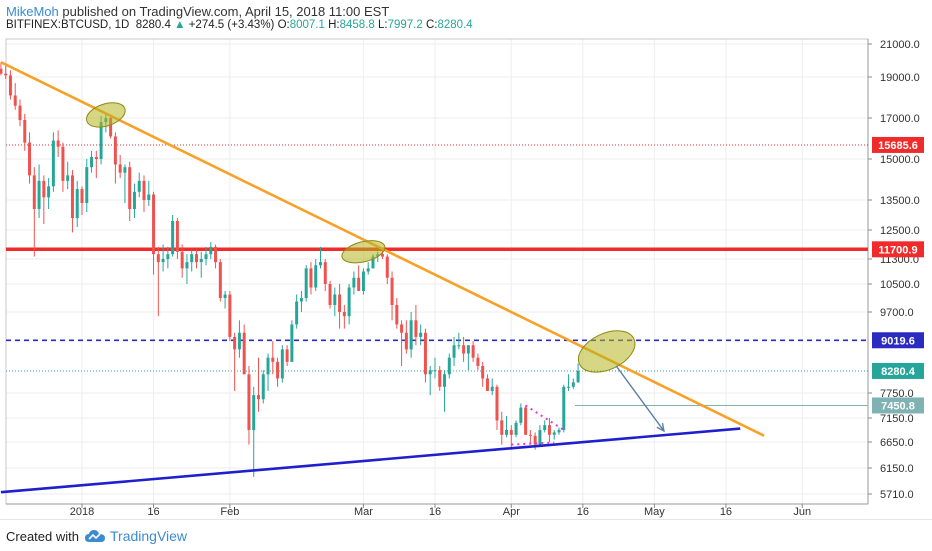 Image resolution: width=932 pixels, height=551 pixels. I want to click on time-tick-label: 2018, so click(82, 512).